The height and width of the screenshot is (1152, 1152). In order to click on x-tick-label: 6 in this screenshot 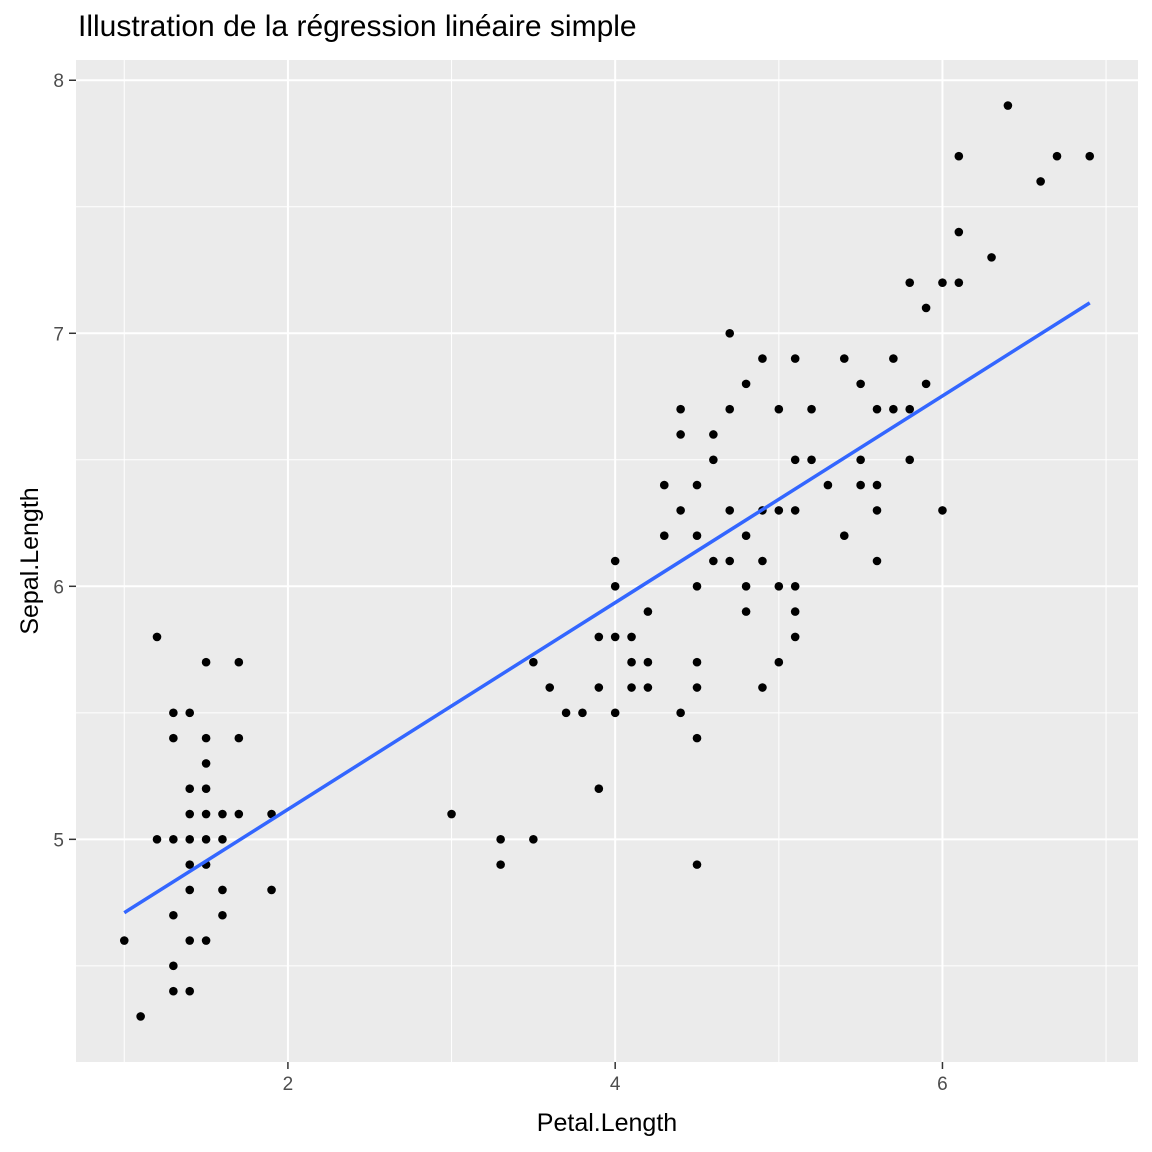, I will do `click(942, 1084)`.